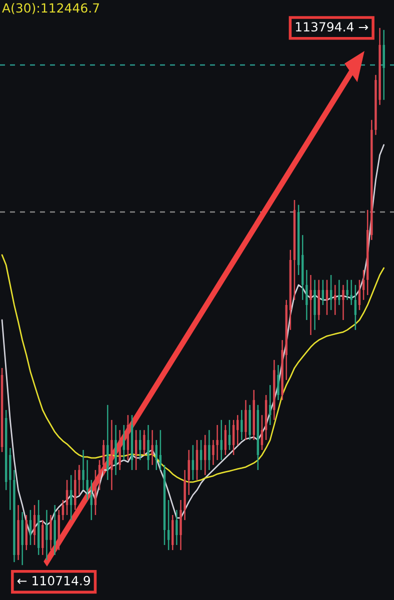  What do you see at coordinates (50, 8) in the screenshot?
I see `text: A(30):112446.7` at bounding box center [50, 8].